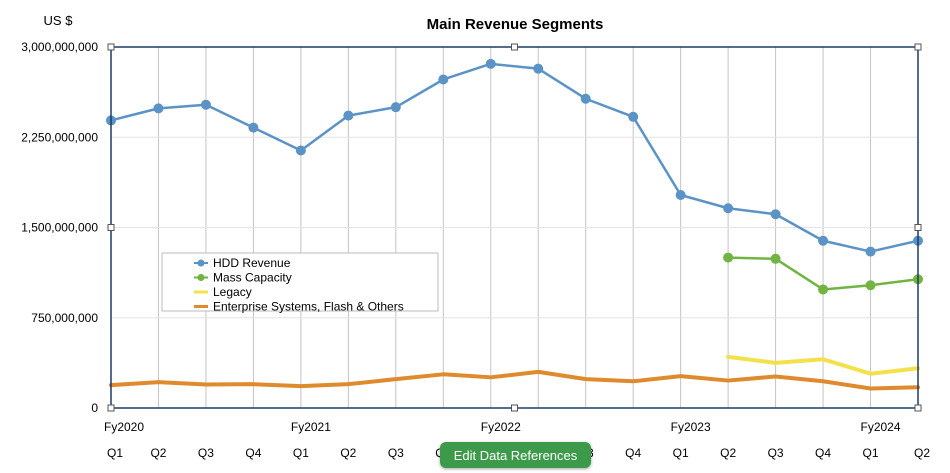 Image resolution: width=950 pixels, height=473 pixels. What do you see at coordinates (232, 292) in the screenshot?
I see `legend-entry-label: Legacy` at bounding box center [232, 292].